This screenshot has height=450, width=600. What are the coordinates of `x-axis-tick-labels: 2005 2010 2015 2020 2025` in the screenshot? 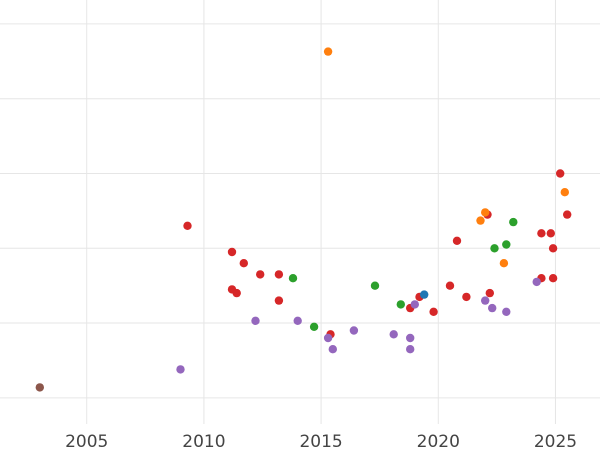 It's located at (321, 441).